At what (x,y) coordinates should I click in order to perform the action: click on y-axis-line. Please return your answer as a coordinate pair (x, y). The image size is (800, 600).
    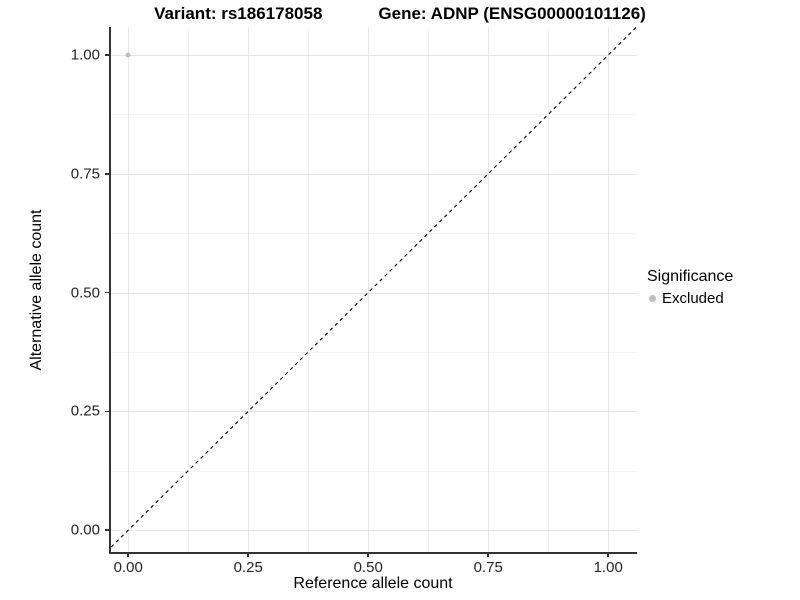
    Looking at the image, I should click on (110, 290).